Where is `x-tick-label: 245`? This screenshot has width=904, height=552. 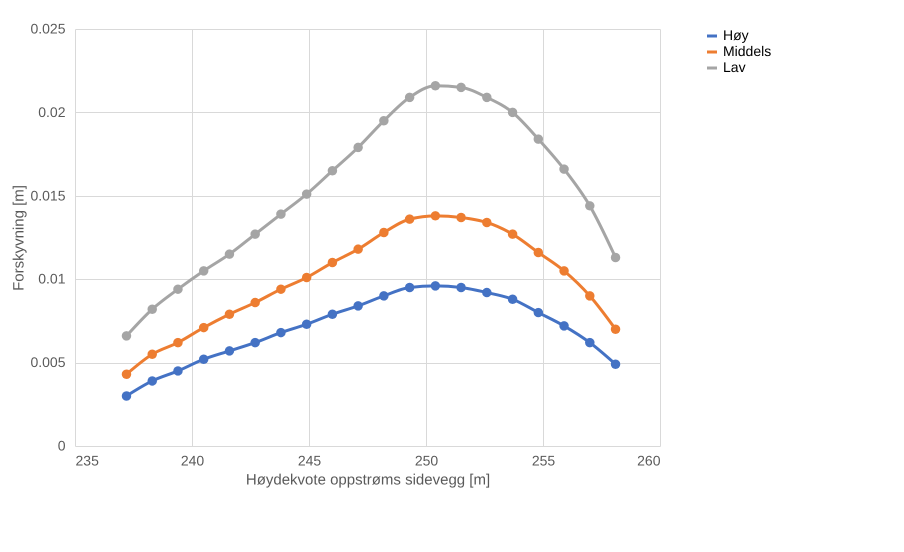
x-tick-label: 245 is located at coordinates (310, 460).